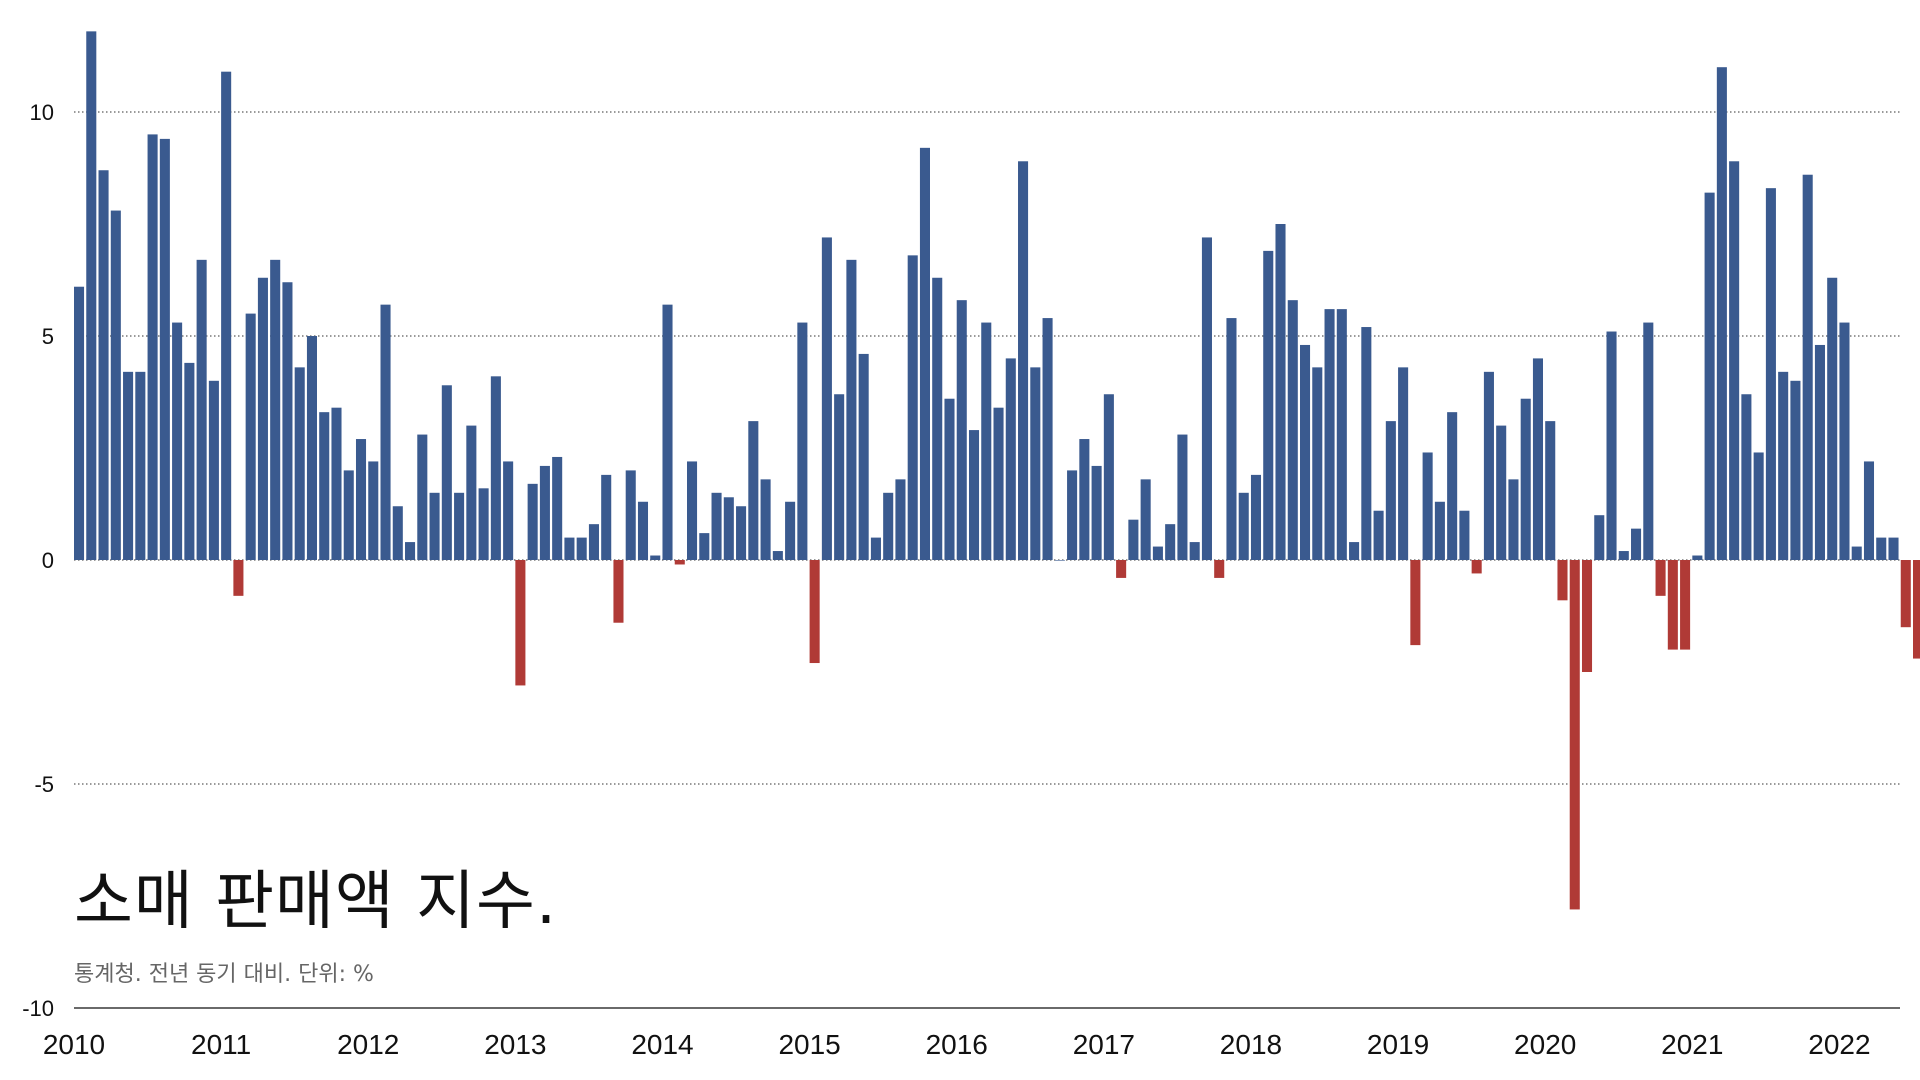 The height and width of the screenshot is (1080, 1920). Describe the element at coordinates (38, 560) in the screenshot. I see `y-axis-ticks: 10 5 0 -5 -10` at that location.